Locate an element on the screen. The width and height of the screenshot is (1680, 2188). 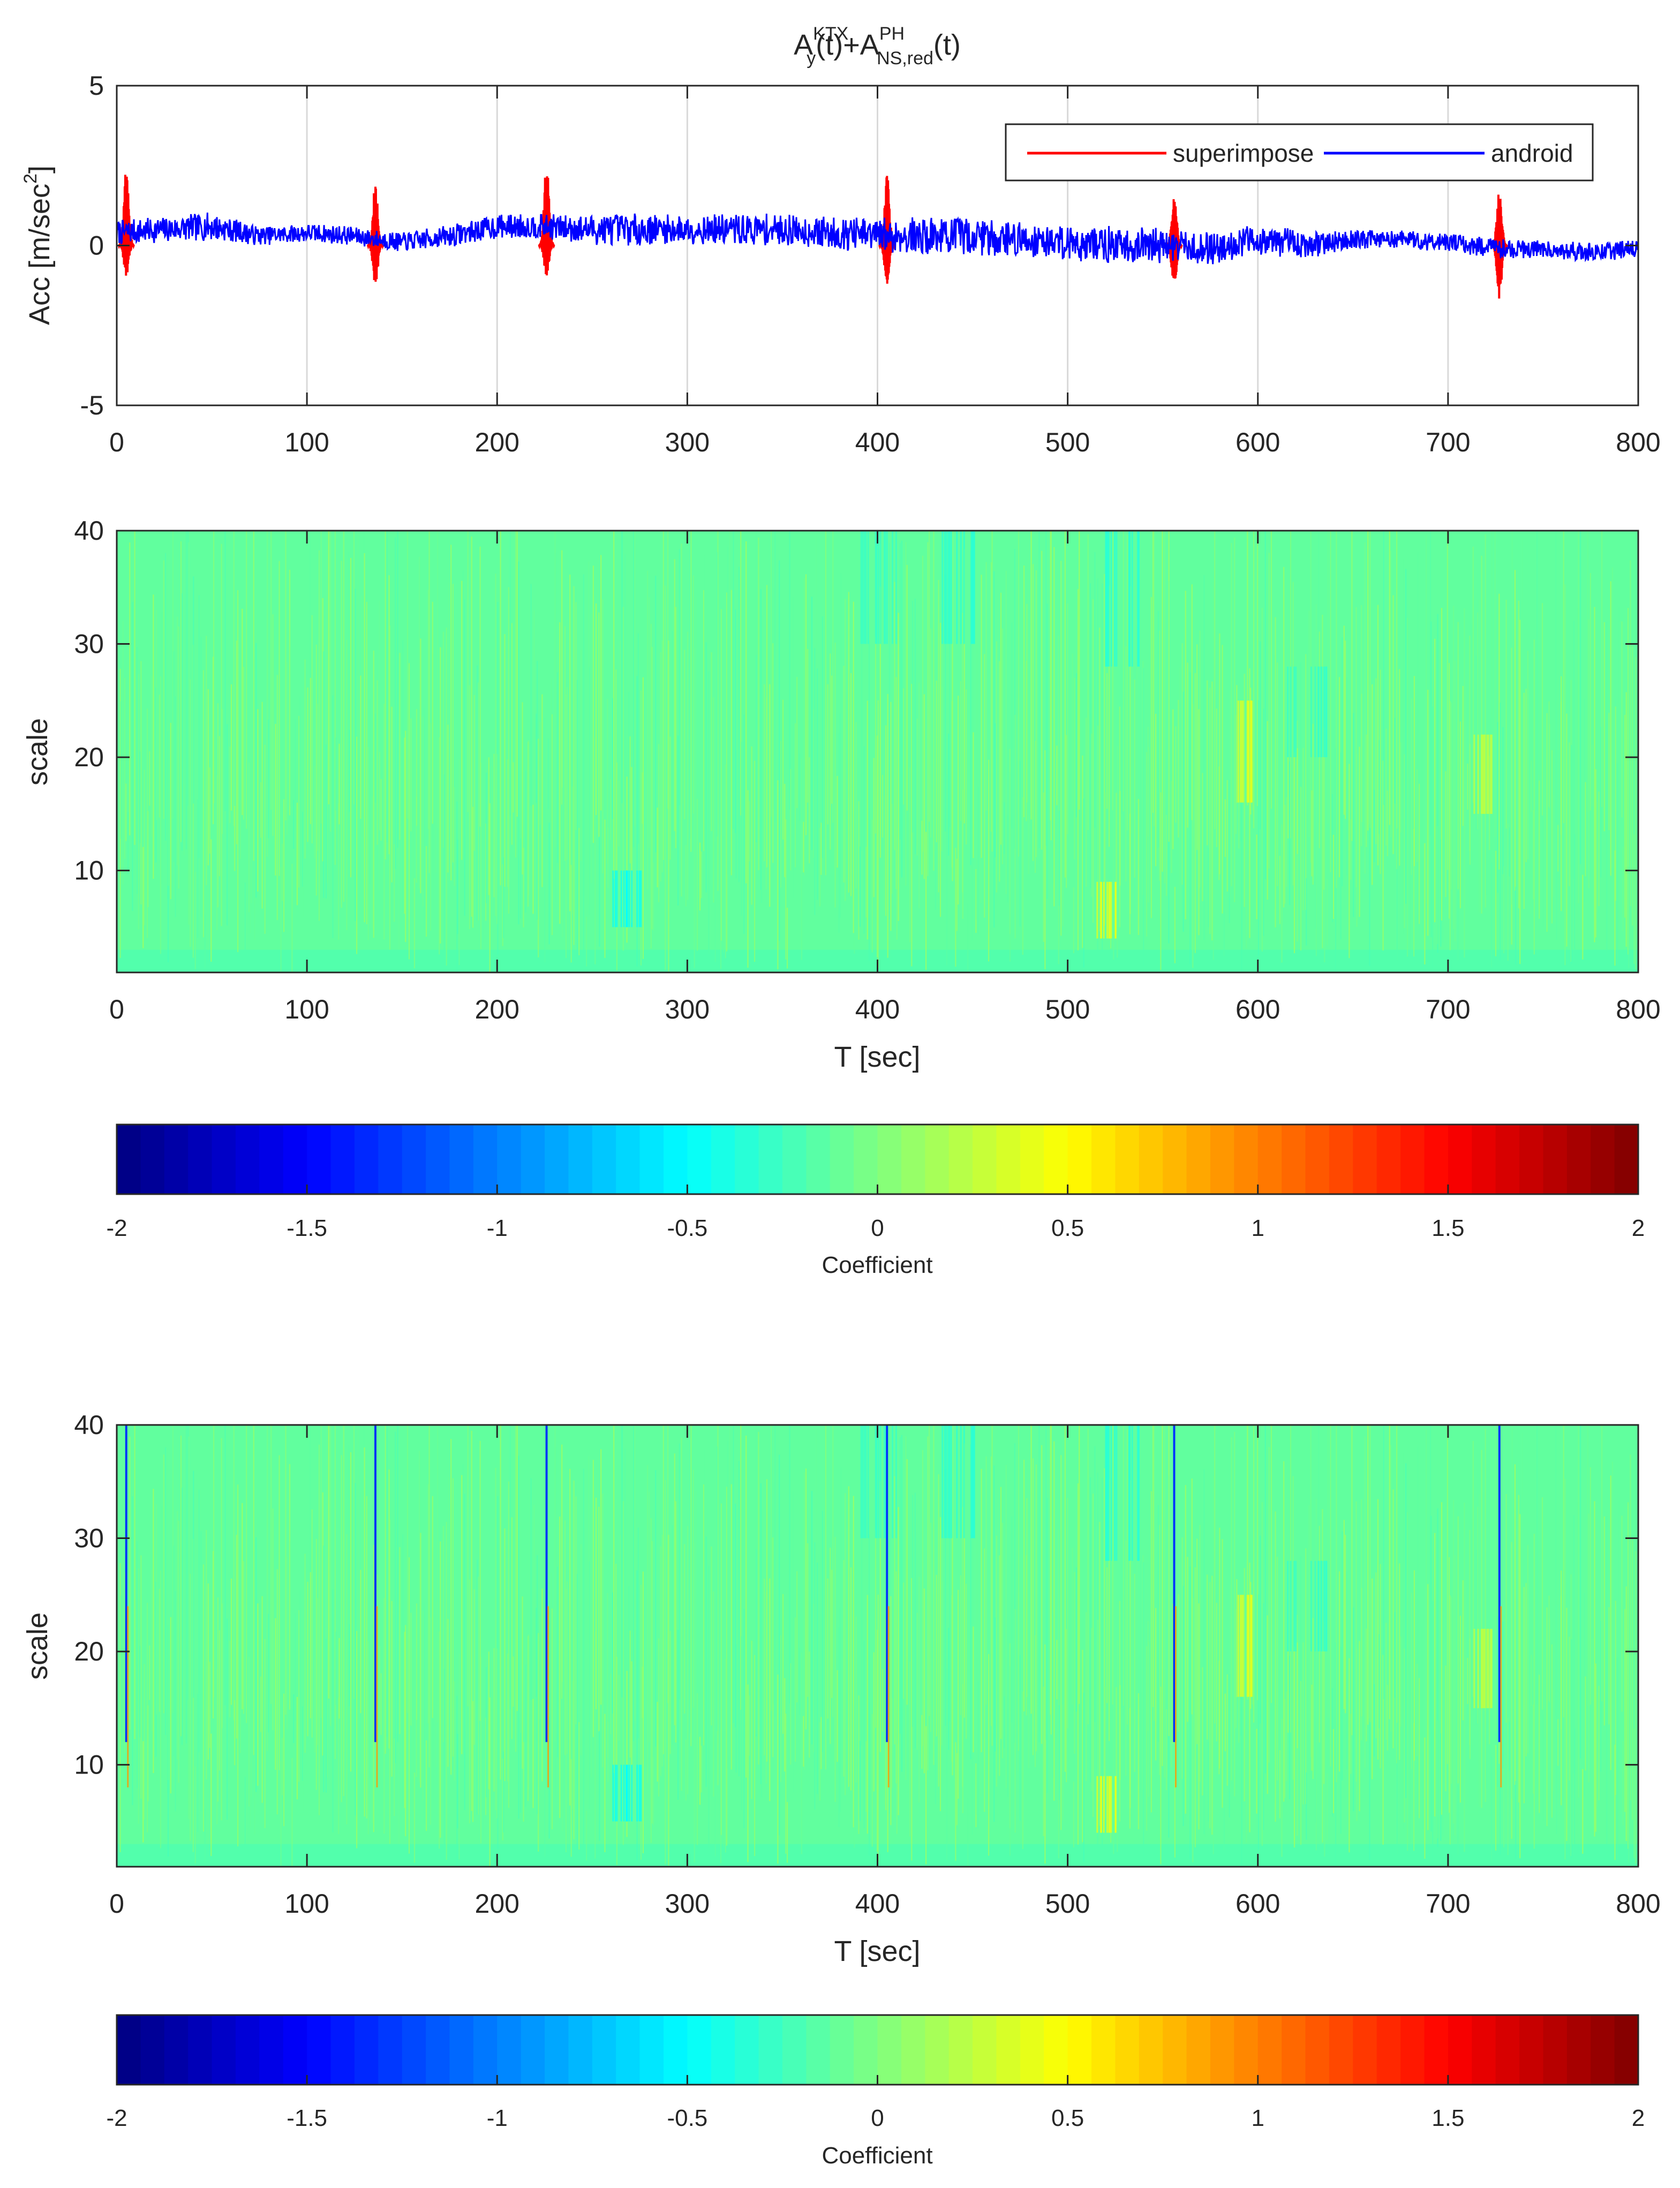
x-tick-label: 100 is located at coordinates (306, 1009).